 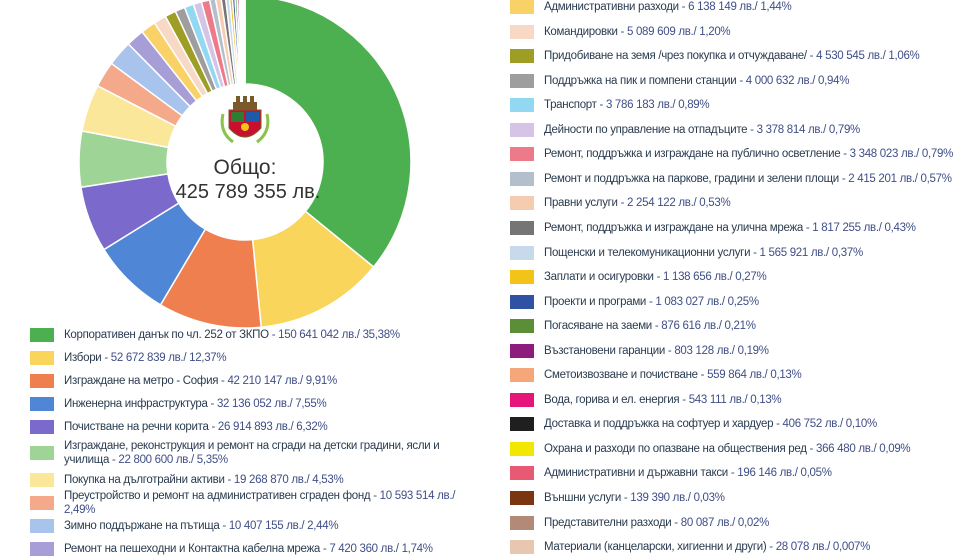 What do you see at coordinates (141, 526) in the screenshot?
I see `legend-label: Зимно поддържане на пътища` at bounding box center [141, 526].